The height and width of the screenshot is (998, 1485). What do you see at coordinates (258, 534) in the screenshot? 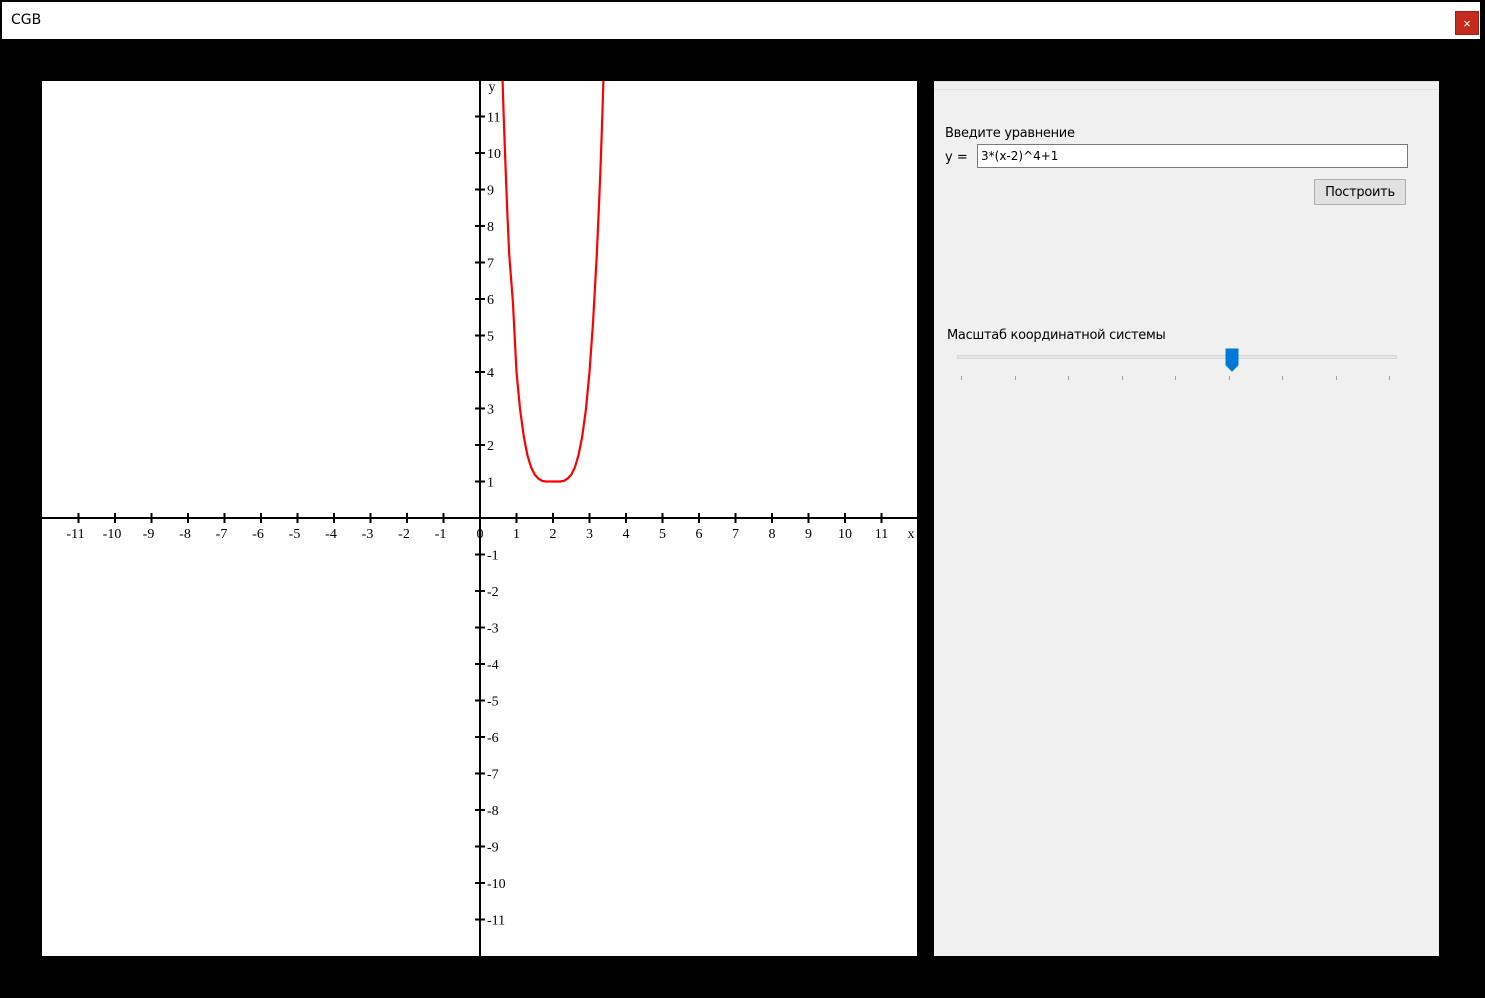
I see `x-tick-label: -6` at bounding box center [258, 534].